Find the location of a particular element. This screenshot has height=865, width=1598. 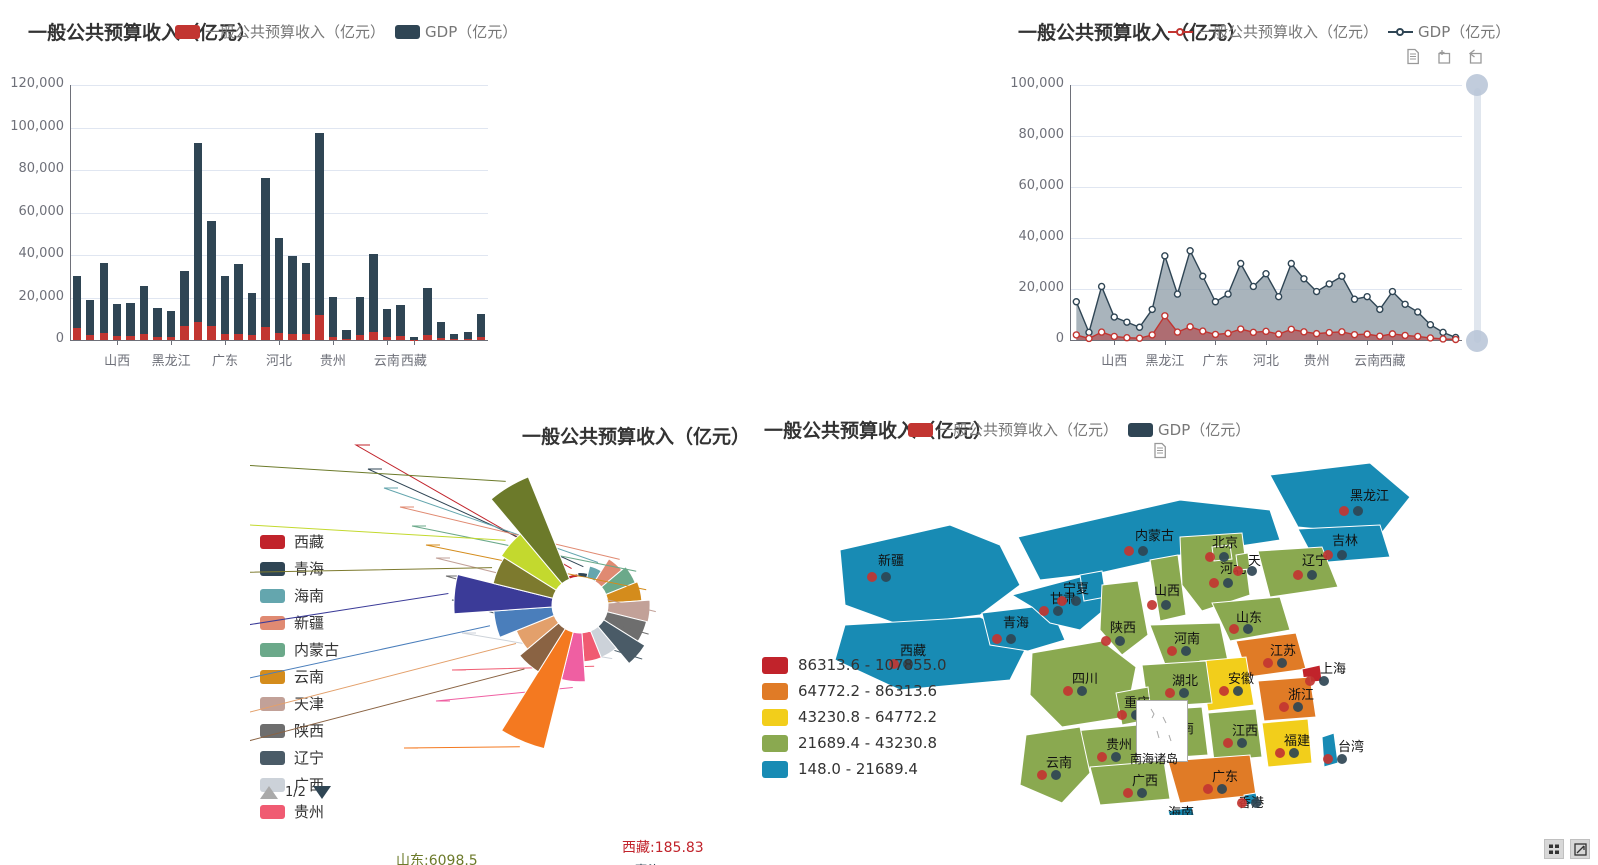

pie-legend-item: 新疆 is located at coordinates (299, 622).